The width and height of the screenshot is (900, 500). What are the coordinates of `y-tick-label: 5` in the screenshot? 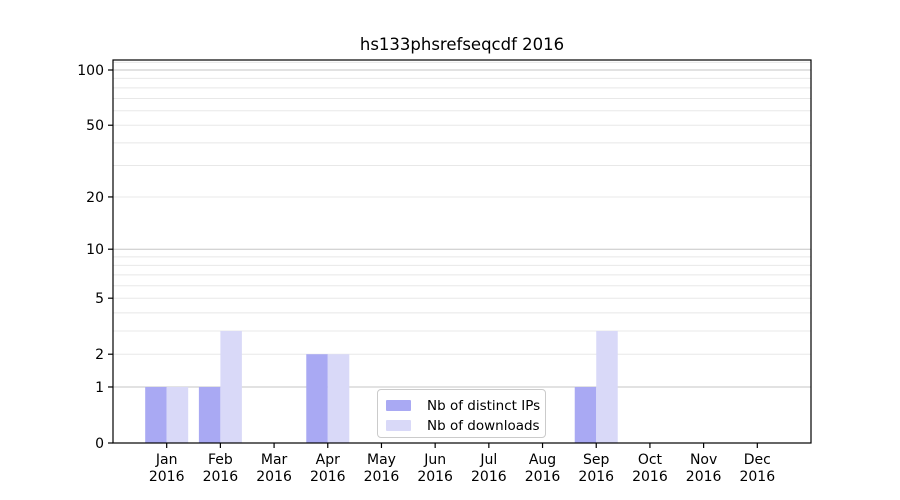 It's located at (99, 299).